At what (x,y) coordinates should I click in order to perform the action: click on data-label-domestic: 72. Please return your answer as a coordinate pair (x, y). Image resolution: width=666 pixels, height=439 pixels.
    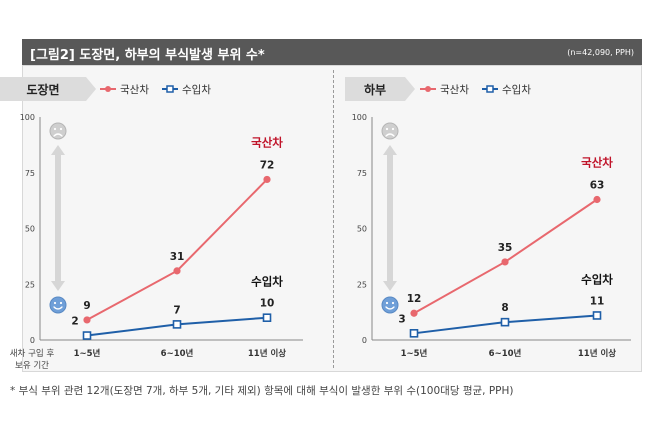
    Looking at the image, I should click on (267, 165).